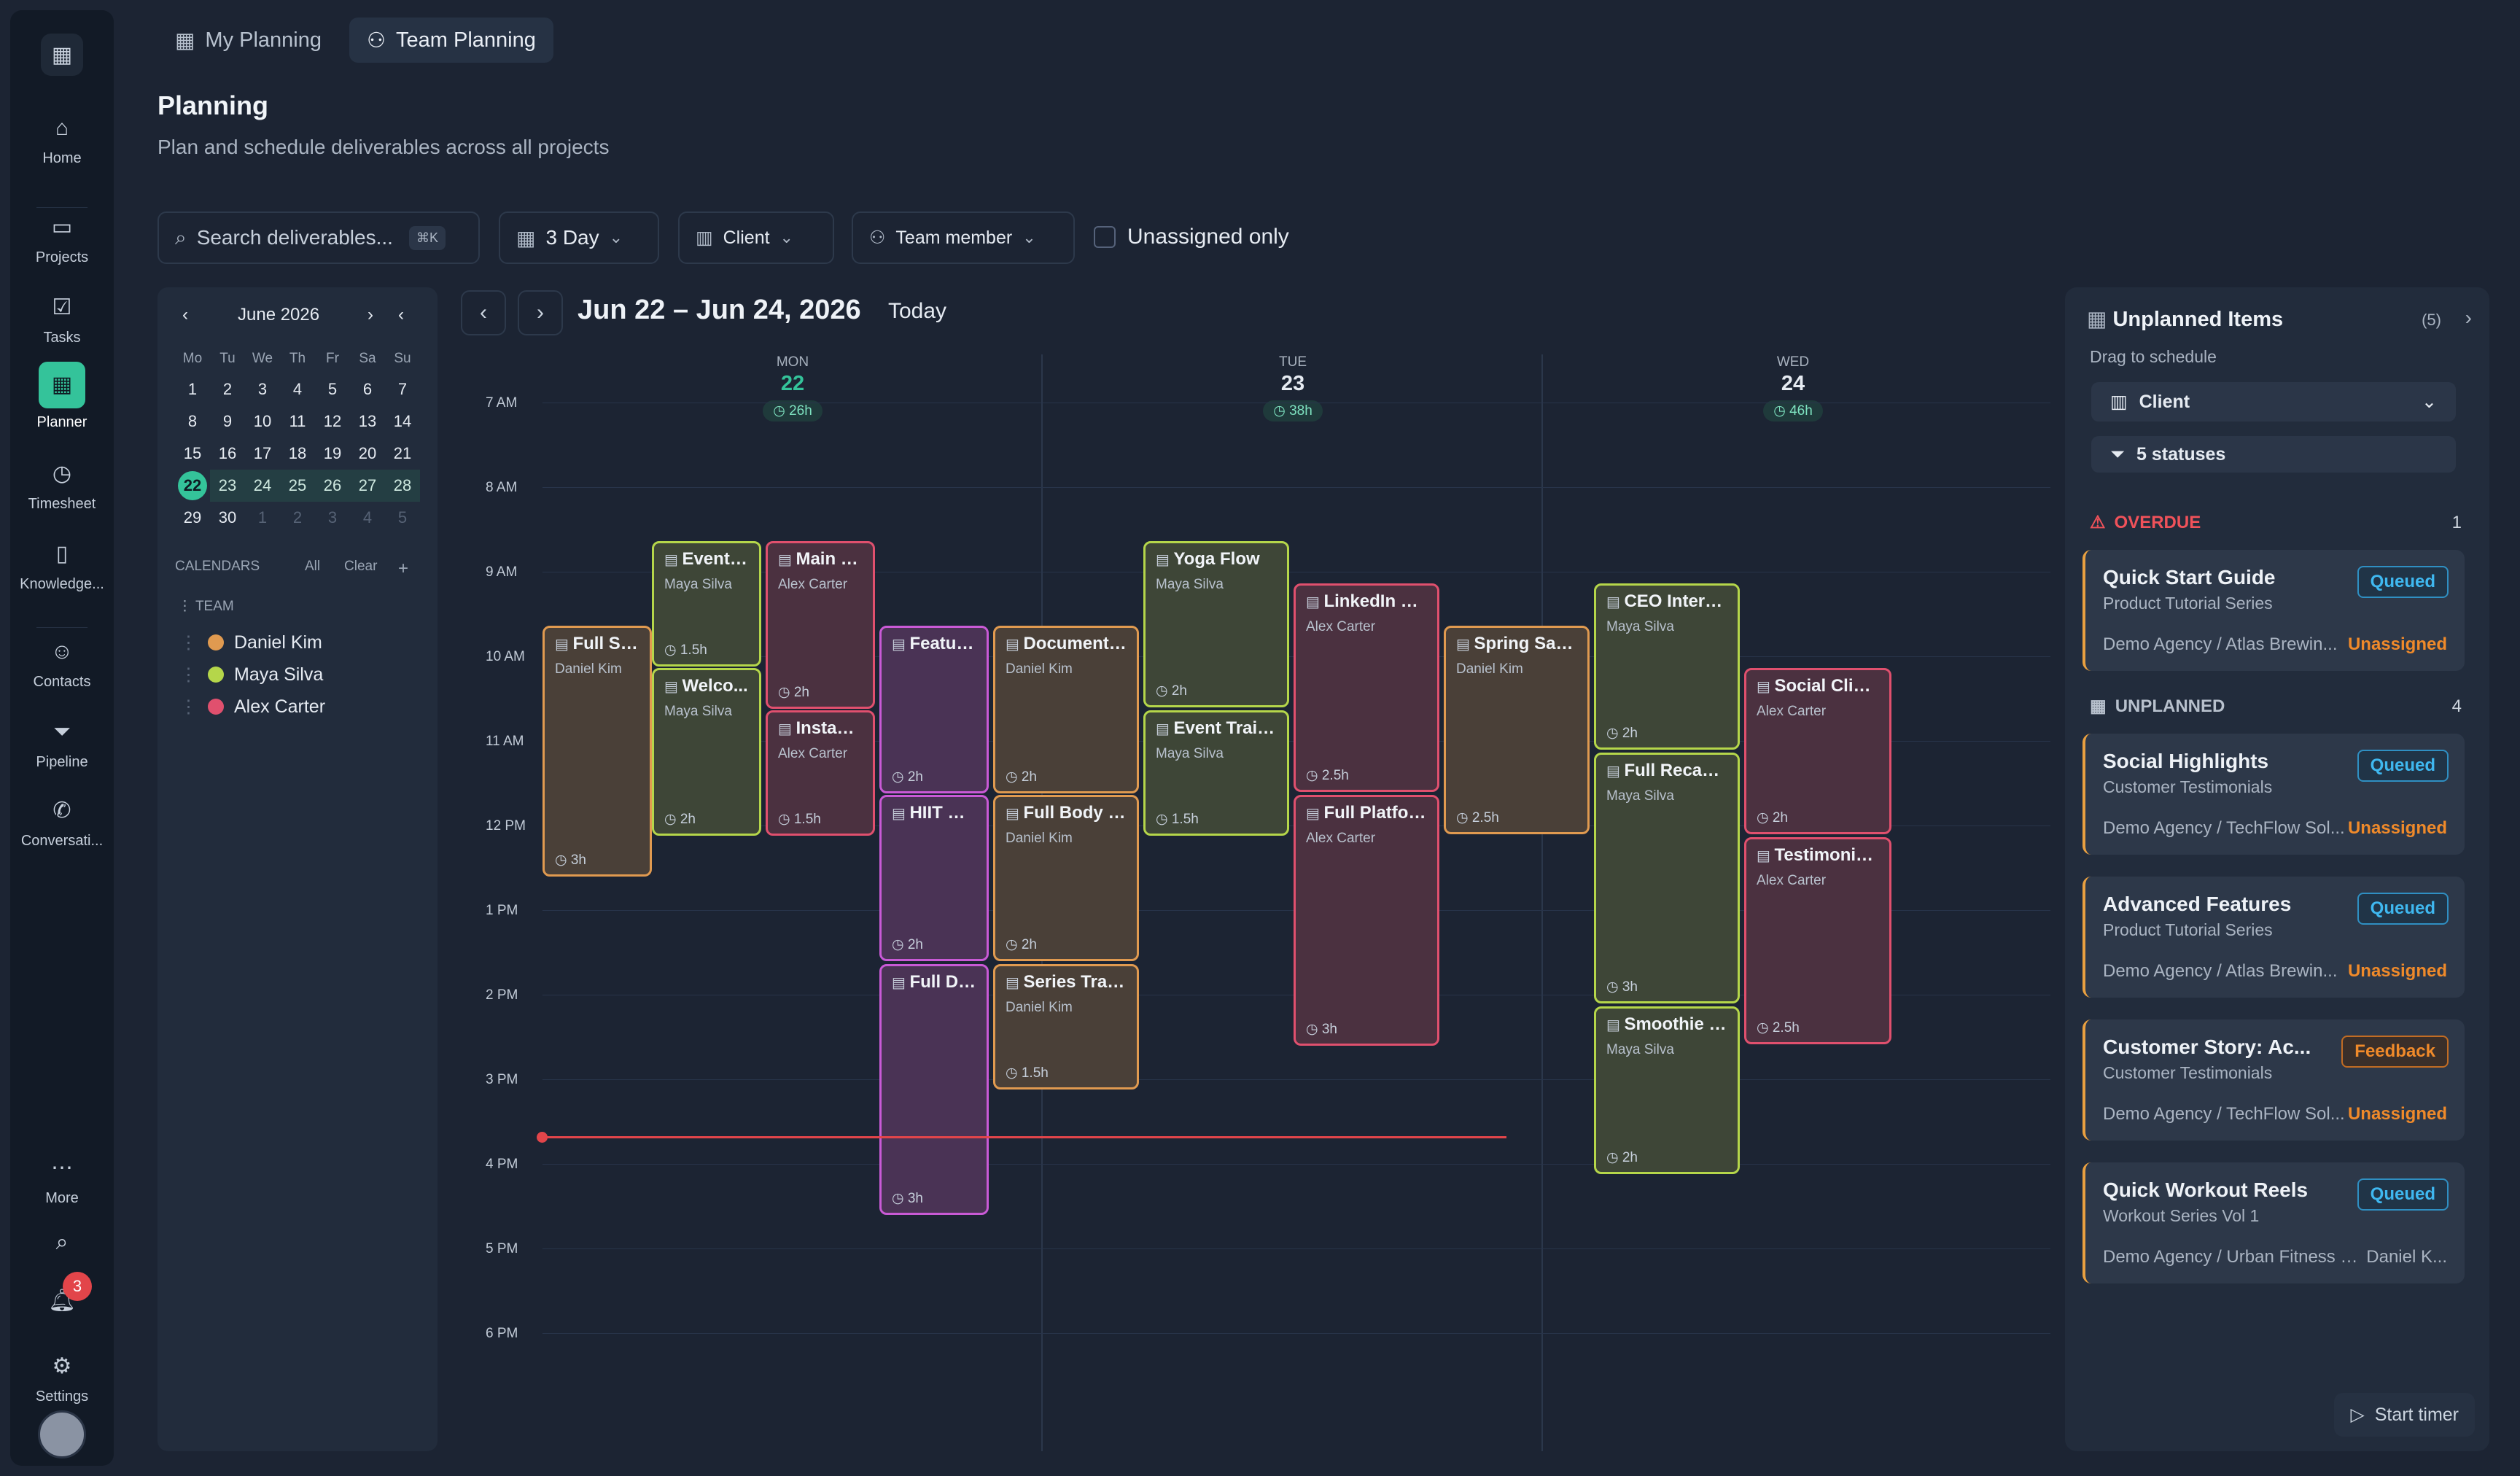 The height and width of the screenshot is (1476, 2520). Describe the element at coordinates (706, 604) in the screenshot. I see `calendar-event: Event T... Maya Silva 1.5h` at that location.